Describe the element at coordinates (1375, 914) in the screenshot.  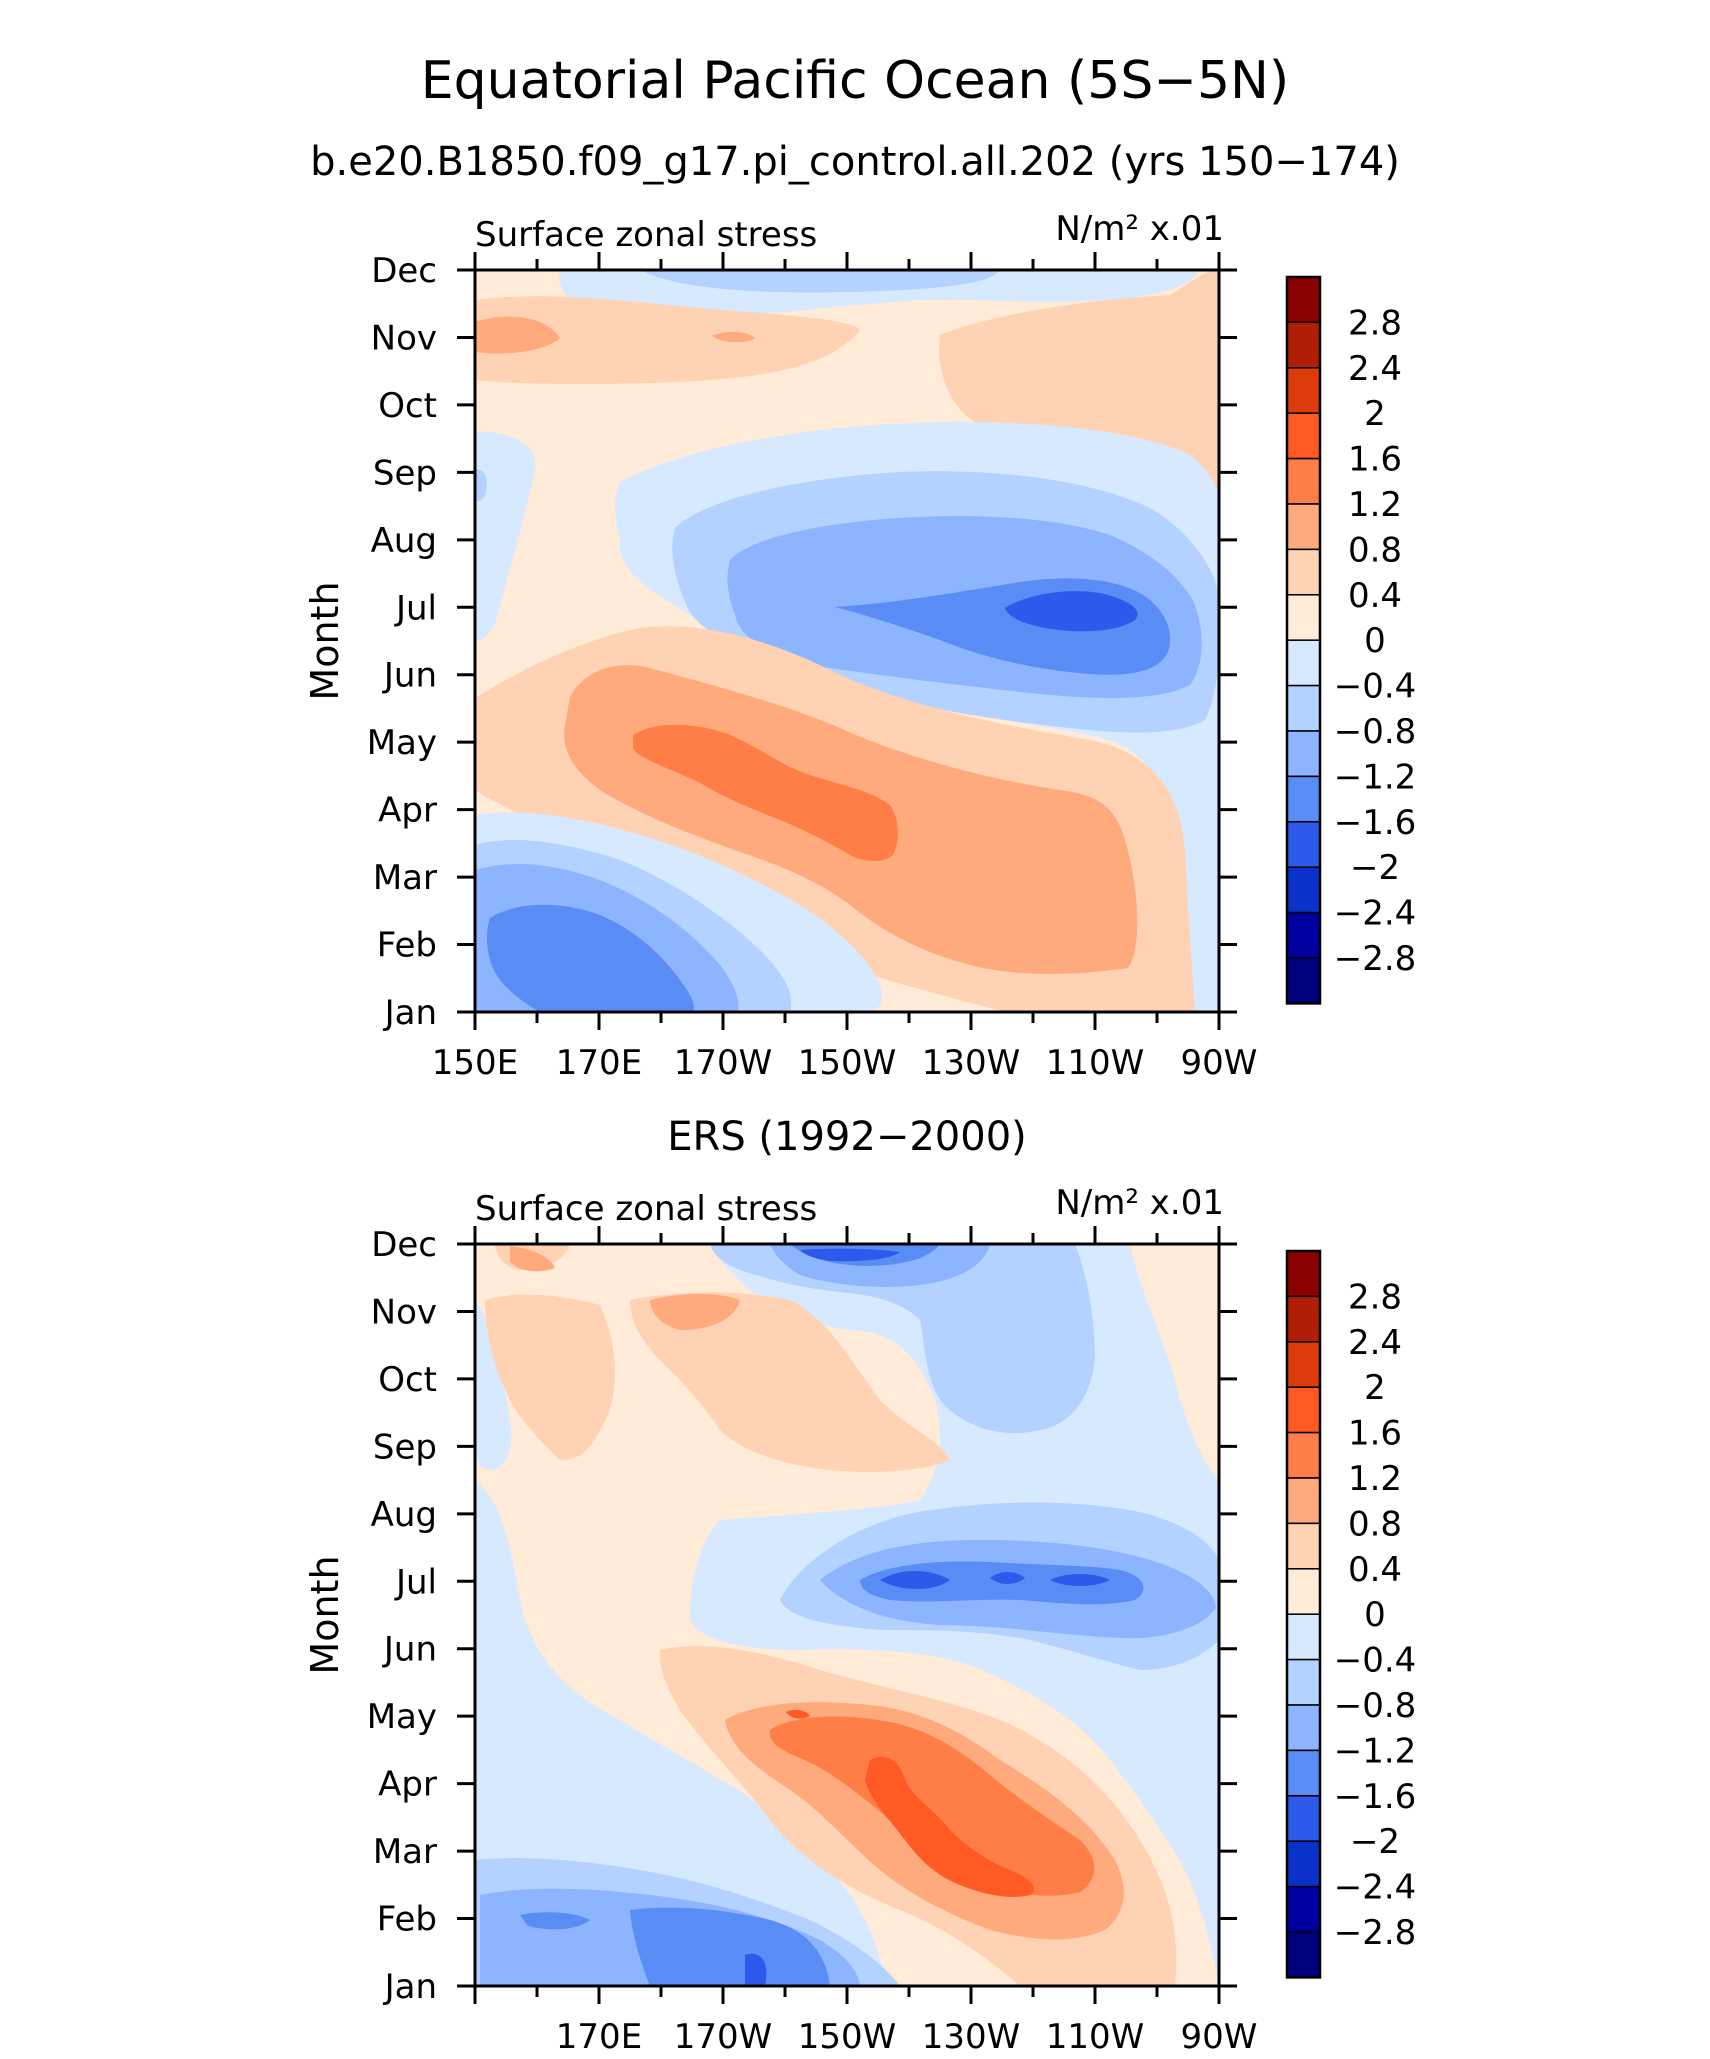
I see `colorbar-label: −2.4` at that location.